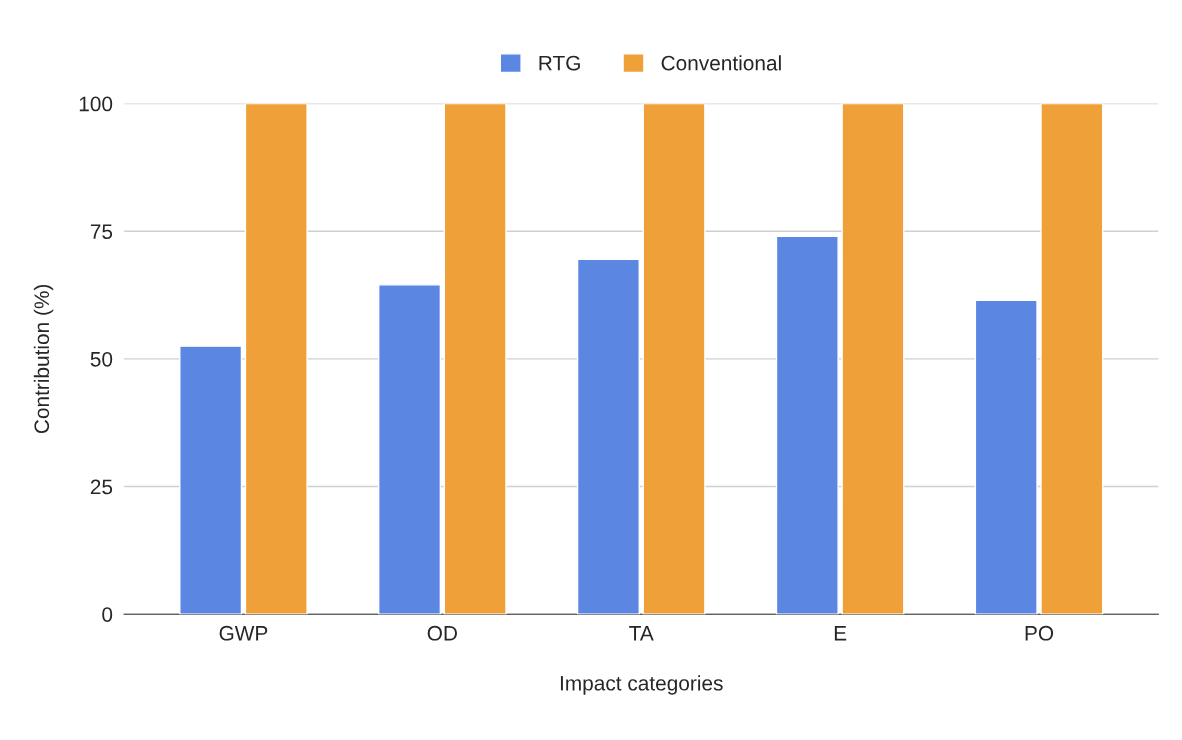 The width and height of the screenshot is (1182, 740). What do you see at coordinates (107, 614) in the screenshot?
I see `y-tick-label: 0` at bounding box center [107, 614].